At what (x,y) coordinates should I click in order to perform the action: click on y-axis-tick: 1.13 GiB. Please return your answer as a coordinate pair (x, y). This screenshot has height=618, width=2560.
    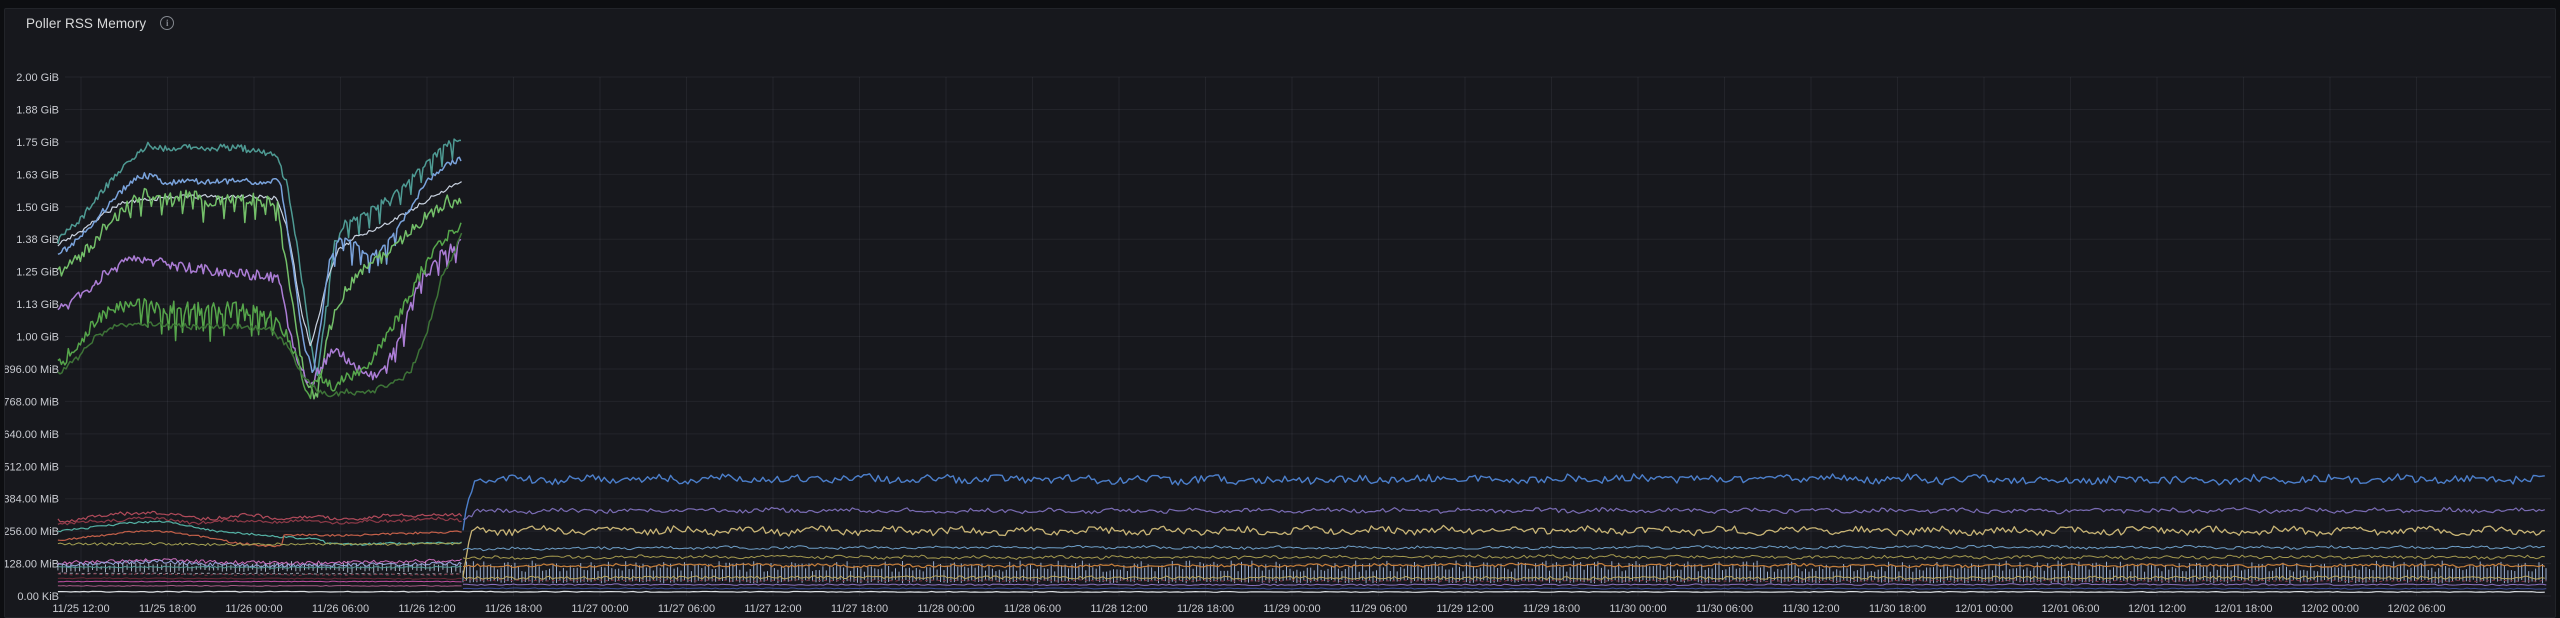
    Looking at the image, I should click on (37, 305).